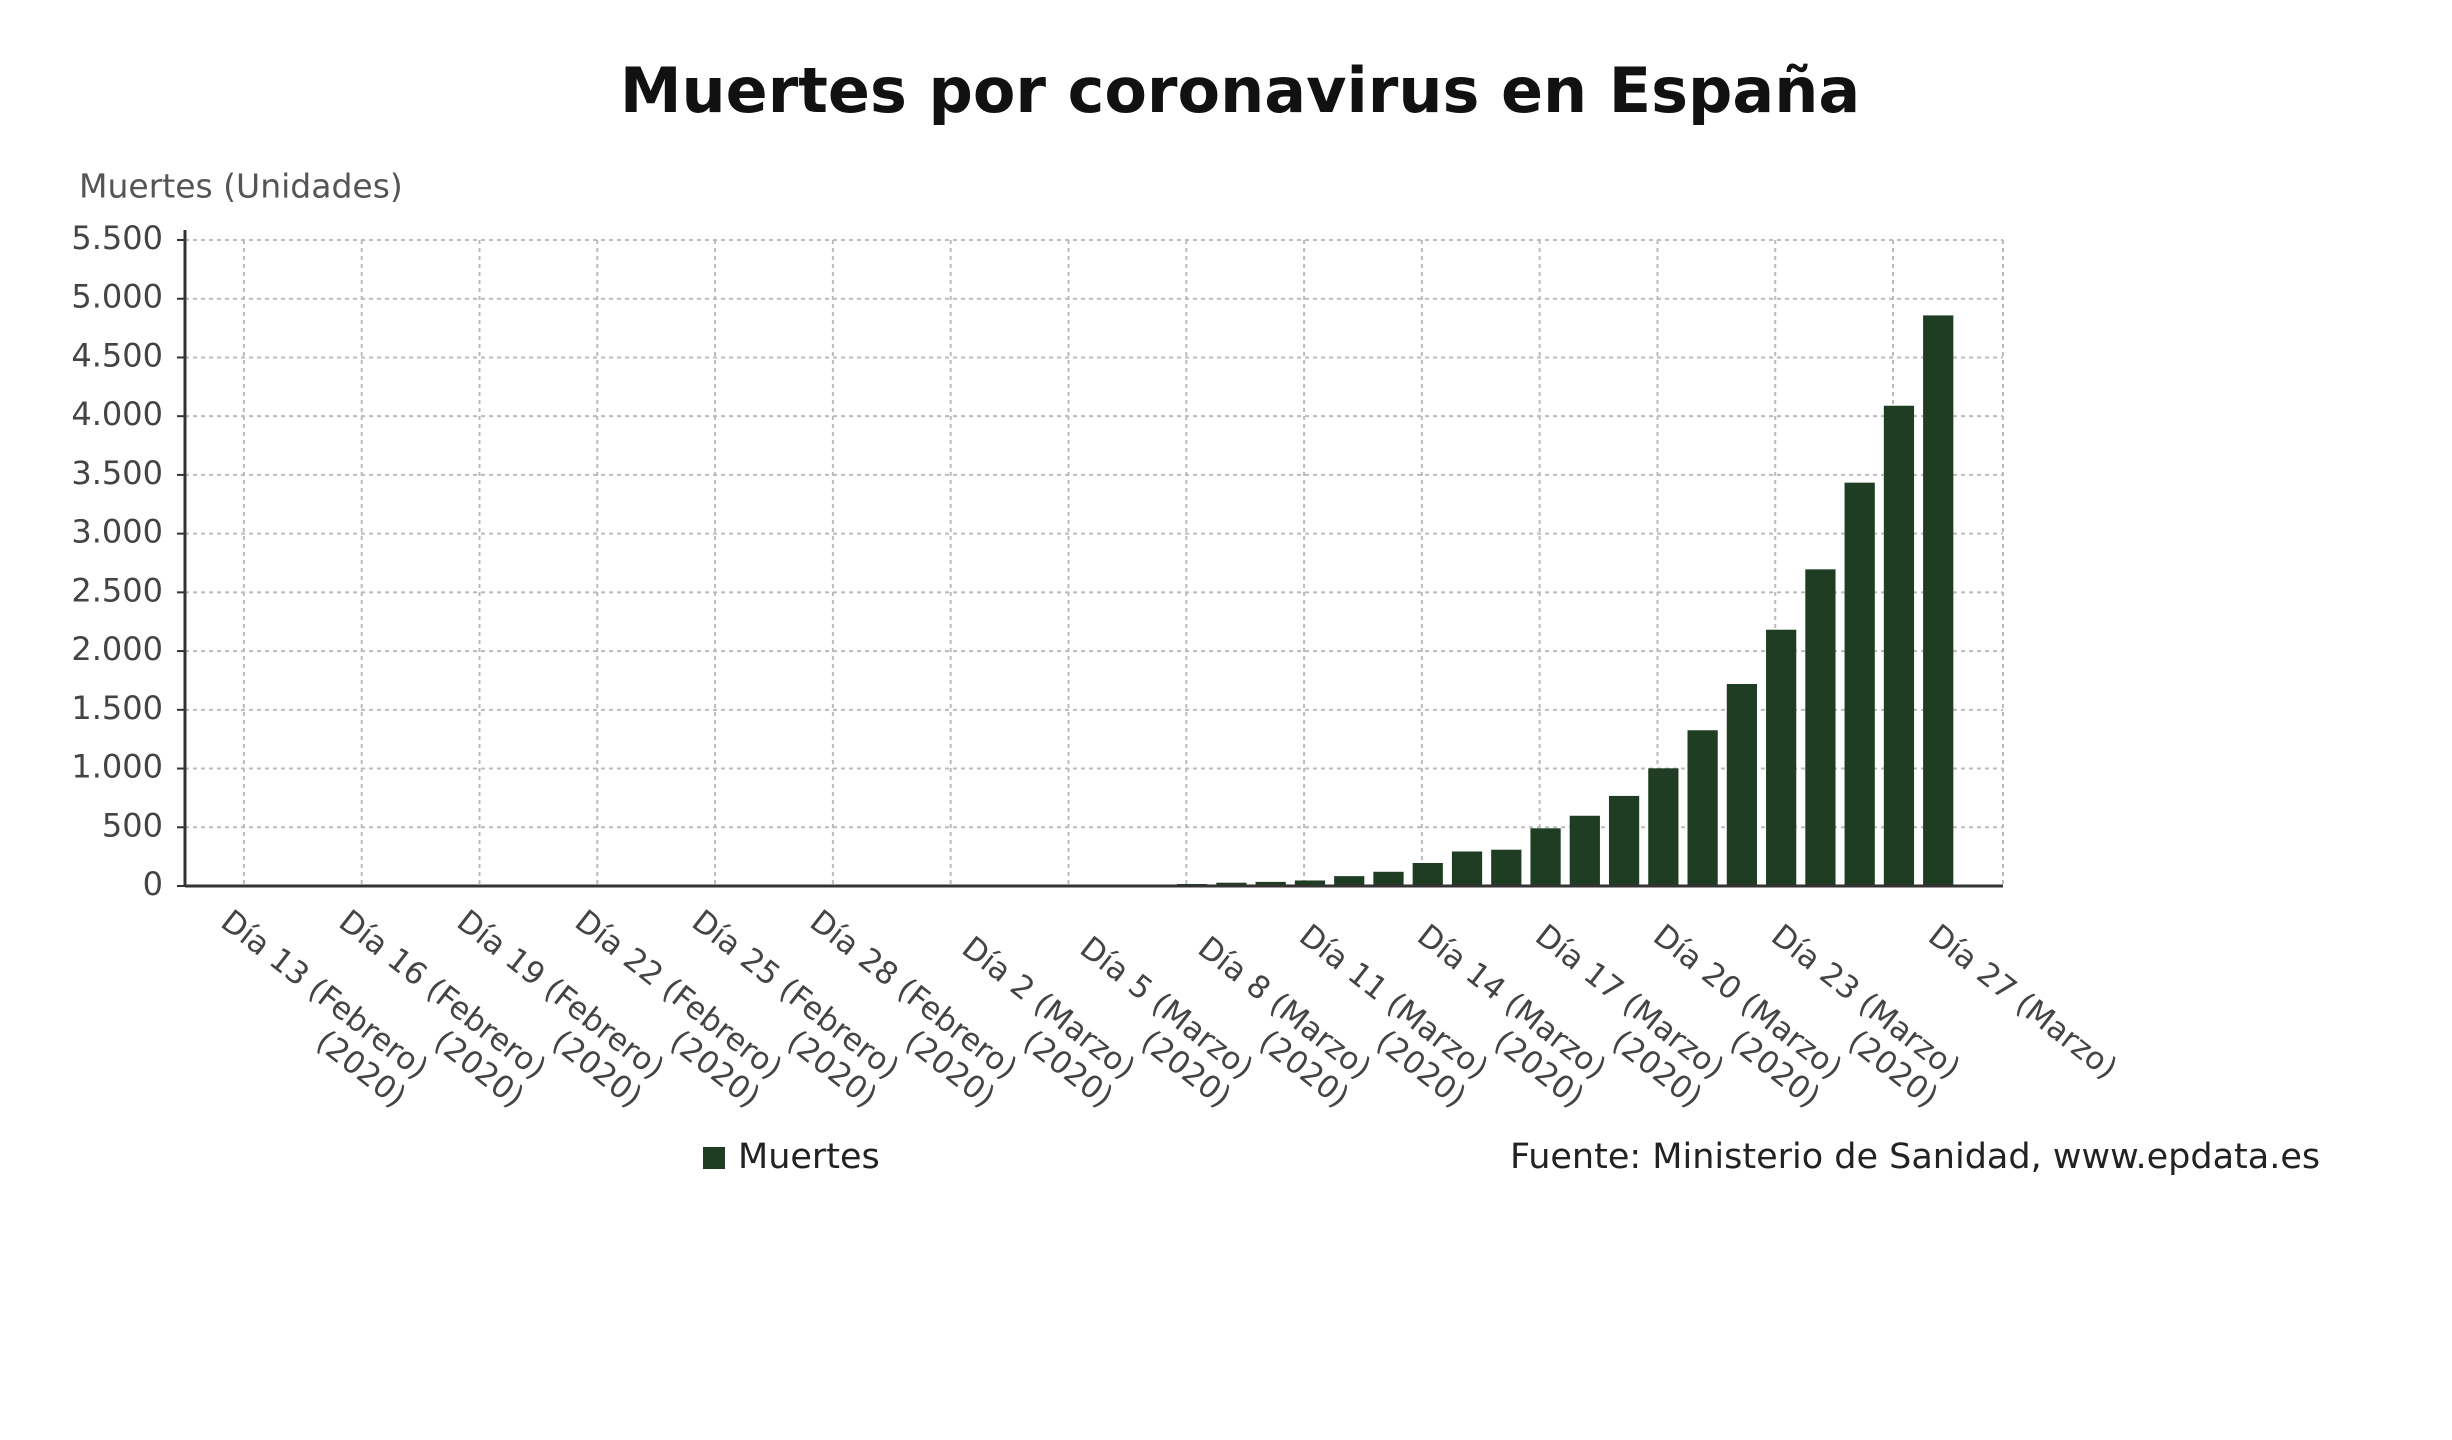 Image resolution: width=2452 pixels, height=1440 pixels. Describe the element at coordinates (117, 532) in the screenshot. I see `y-tick-label: 3.000` at that location.